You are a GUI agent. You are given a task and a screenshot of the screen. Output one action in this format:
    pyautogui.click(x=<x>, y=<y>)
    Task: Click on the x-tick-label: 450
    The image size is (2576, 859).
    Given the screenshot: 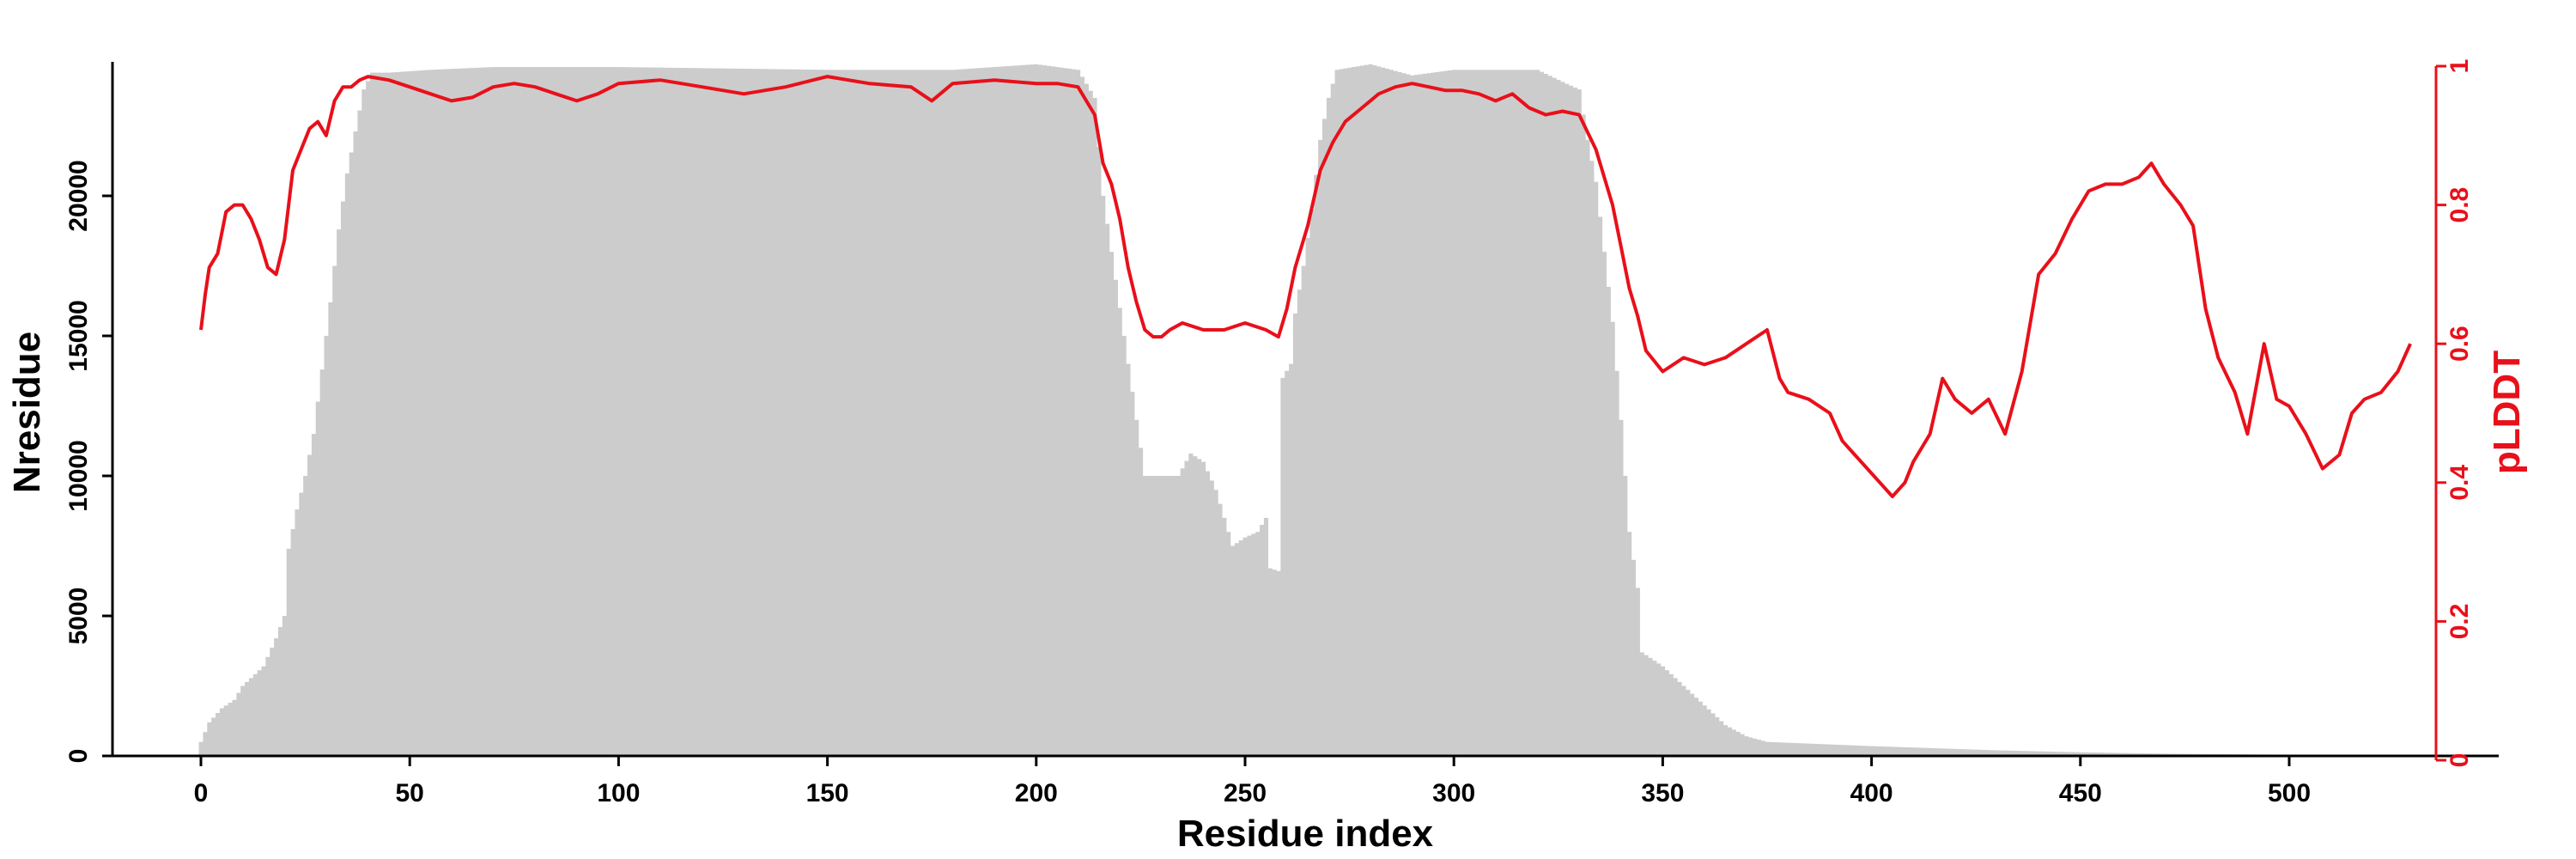 What is the action you would take?
    pyautogui.click(x=2080, y=793)
    